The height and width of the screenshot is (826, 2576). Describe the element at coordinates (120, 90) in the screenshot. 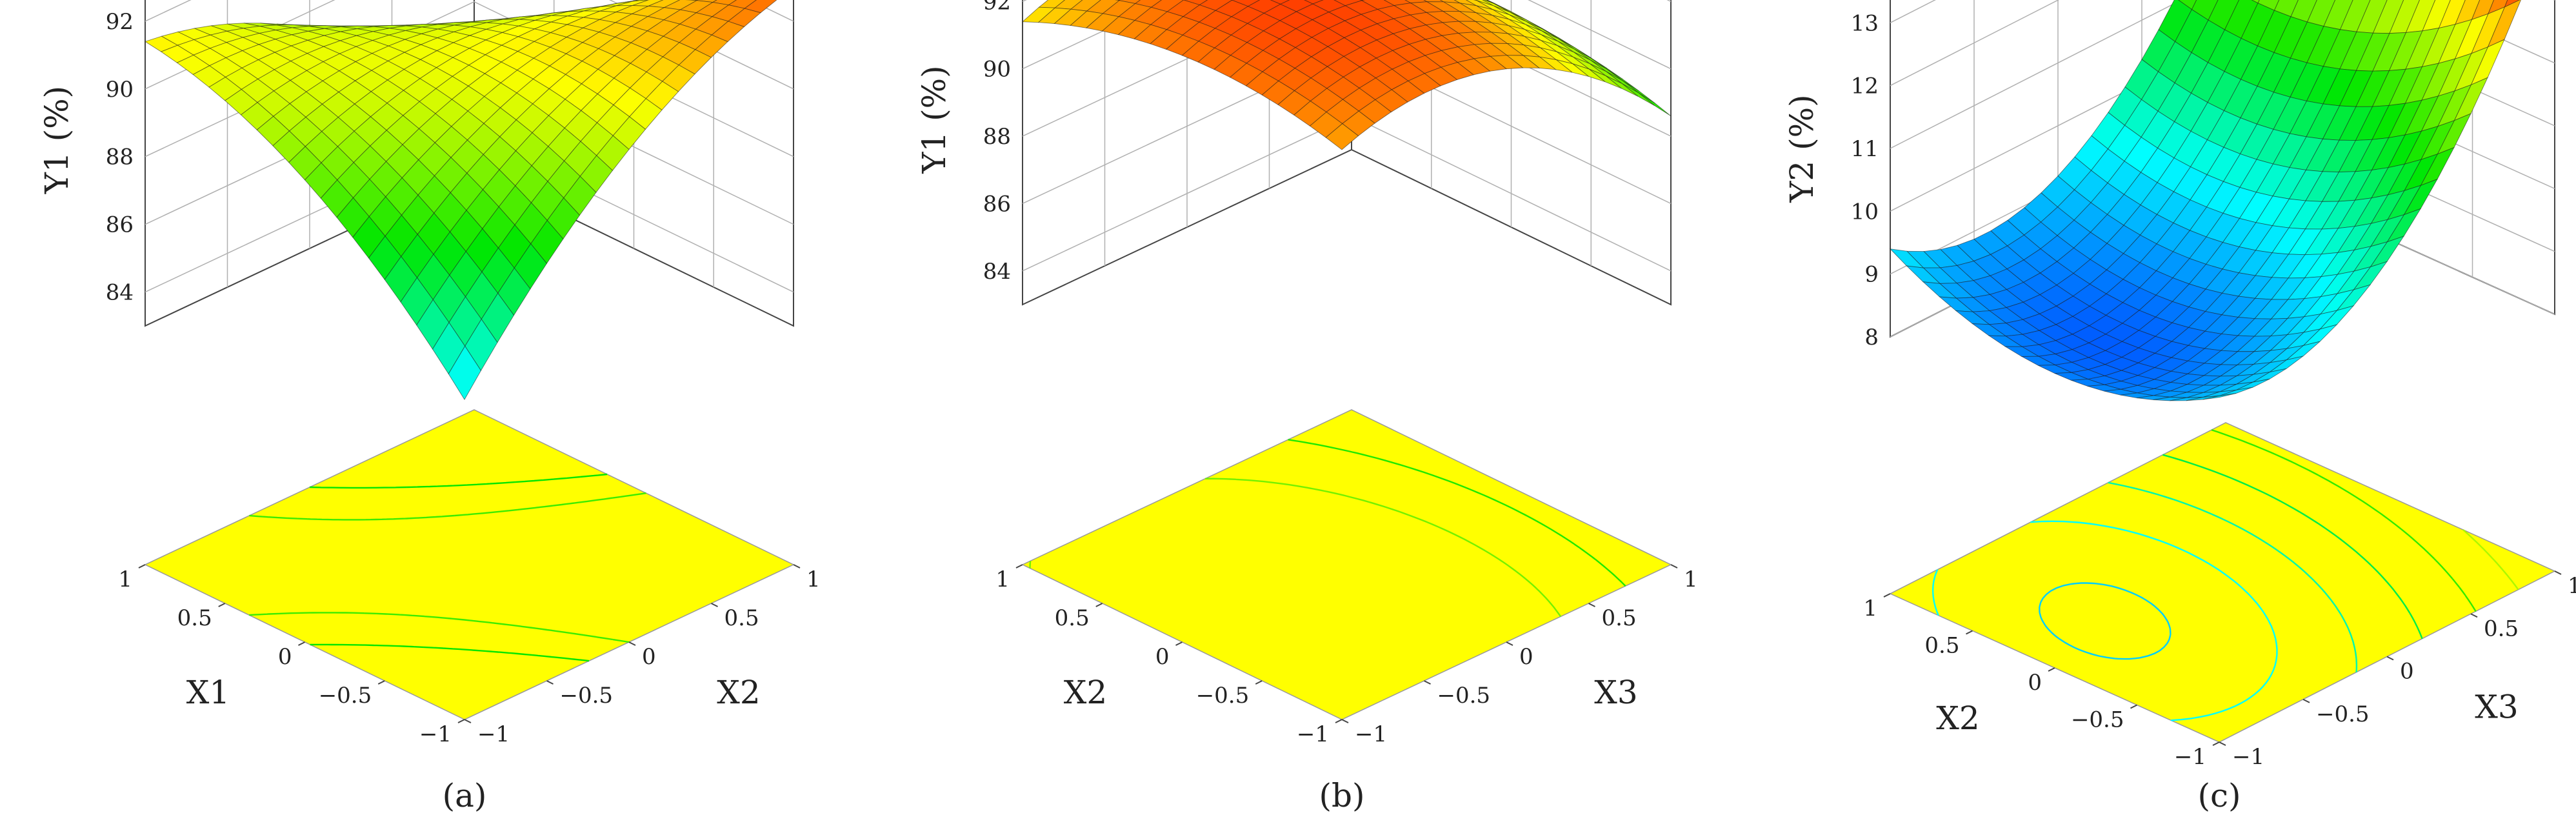

I see `z-tick-label: 90` at that location.